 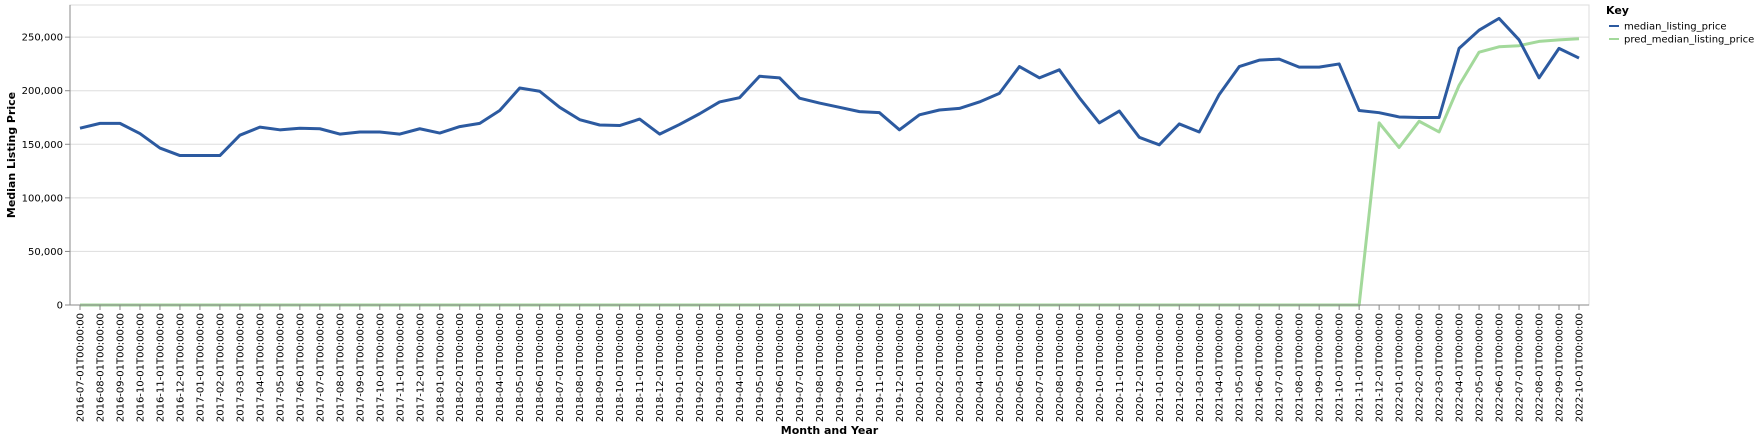 I want to click on x-tick-label: 2016-11-01T00:00:00, so click(x=160, y=367).